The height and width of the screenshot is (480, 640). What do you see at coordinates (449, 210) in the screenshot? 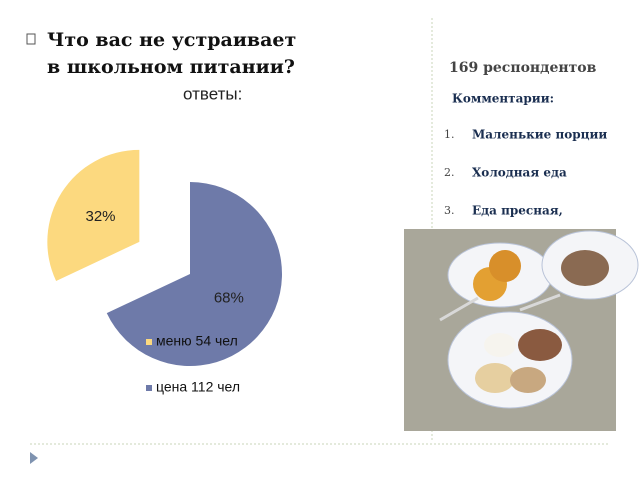
I see `comment-number: 3.` at bounding box center [449, 210].